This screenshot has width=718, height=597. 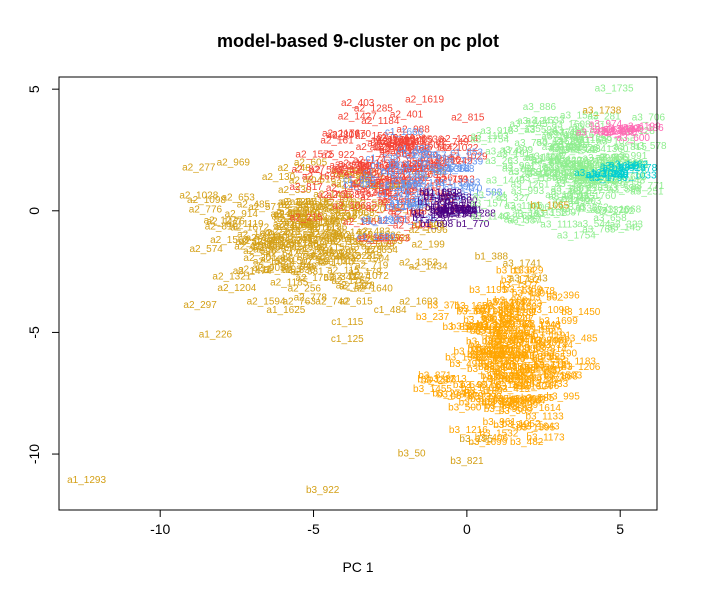 I want to click on data-point-label: b3_1761, so click(x=517, y=312).